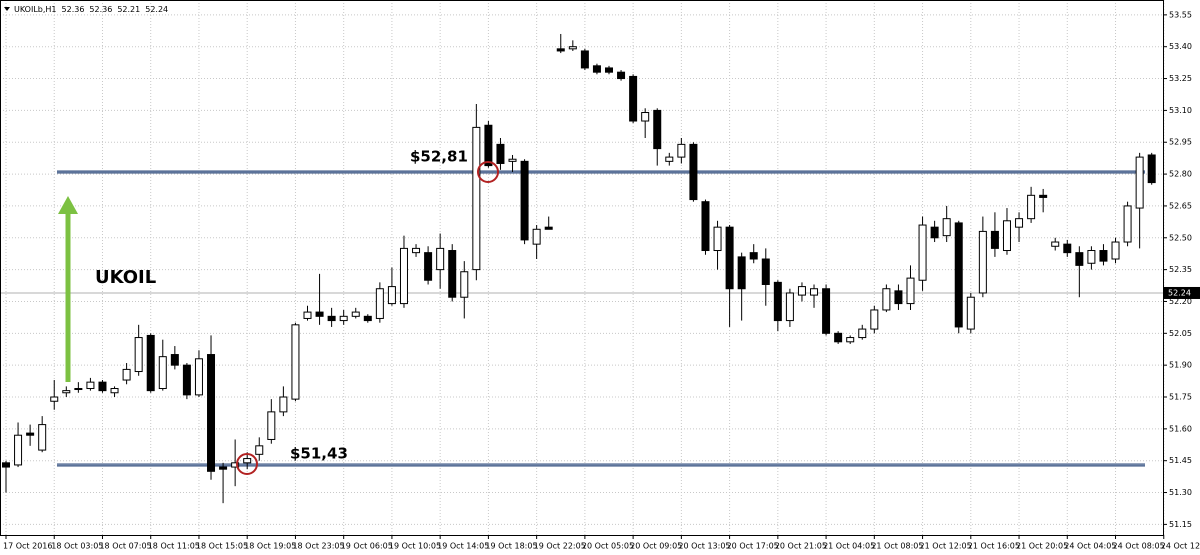 This screenshot has width=1200, height=555. I want to click on y-tick-label: 53.55, so click(1180, 14).